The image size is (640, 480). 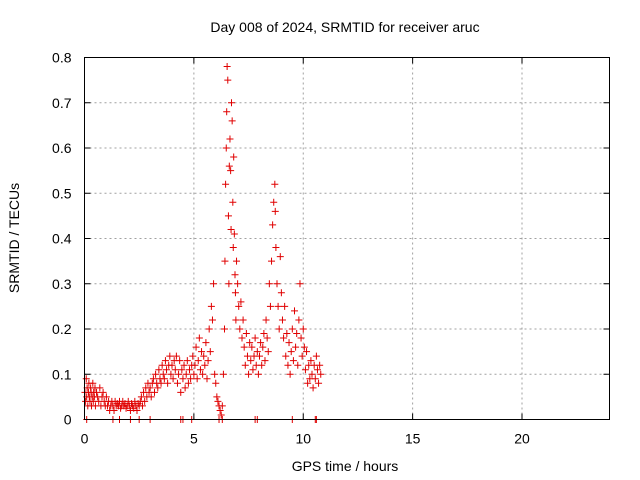 What do you see at coordinates (62, 329) in the screenshot?
I see `y-tick-label: 0.2` at bounding box center [62, 329].